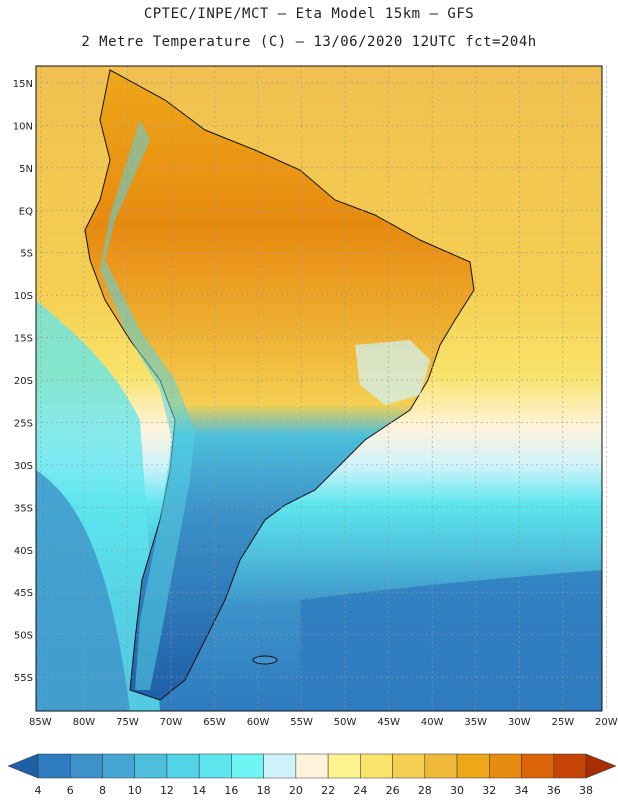 The width and height of the screenshot is (618, 800). What do you see at coordinates (23, 339) in the screenshot?
I see `latitude-label: 15S` at bounding box center [23, 339].